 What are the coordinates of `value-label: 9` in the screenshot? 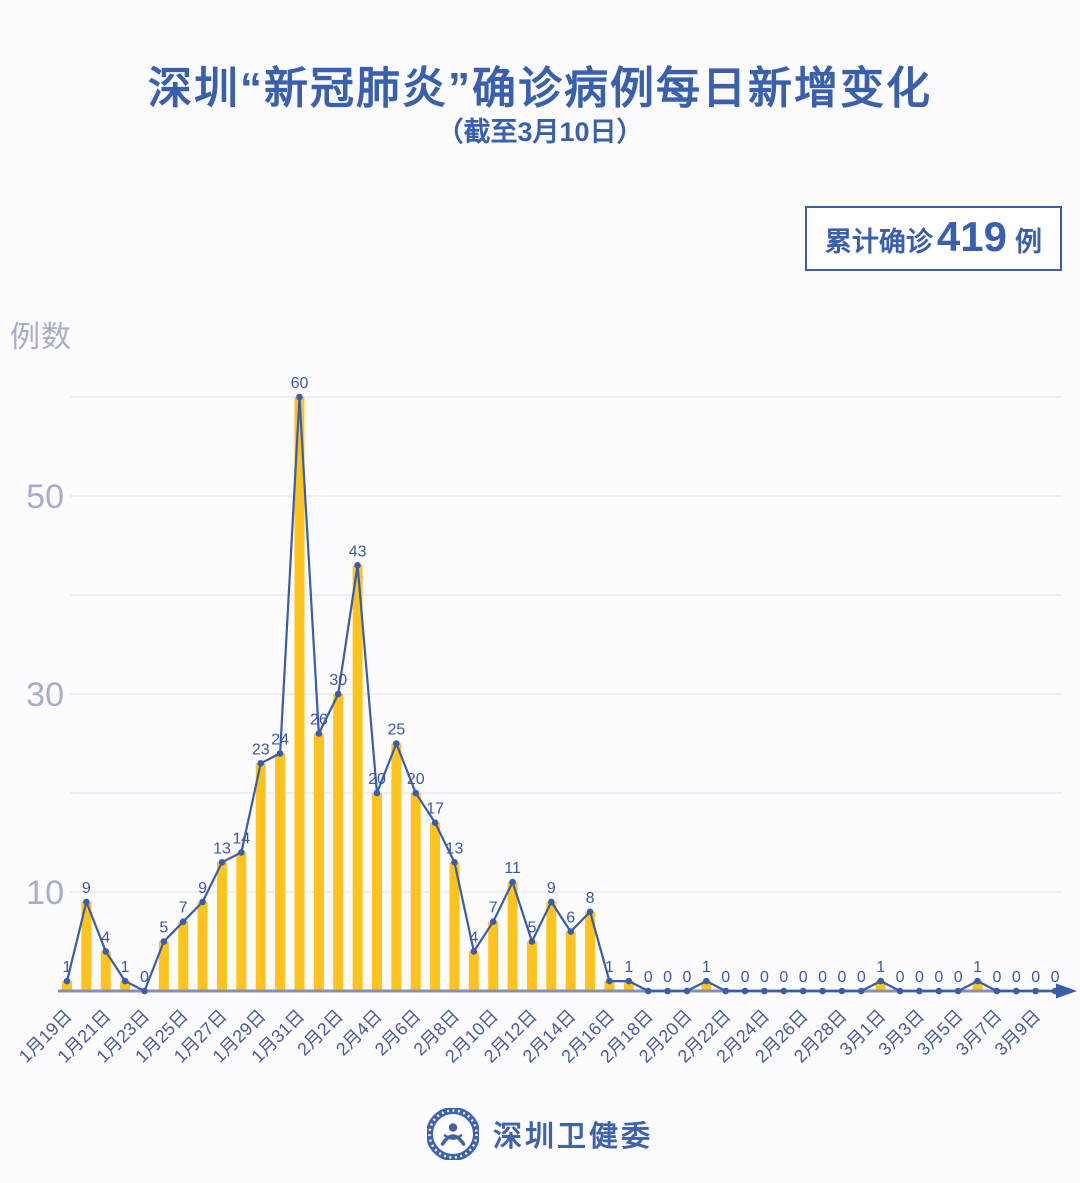 It's located at (551, 888).